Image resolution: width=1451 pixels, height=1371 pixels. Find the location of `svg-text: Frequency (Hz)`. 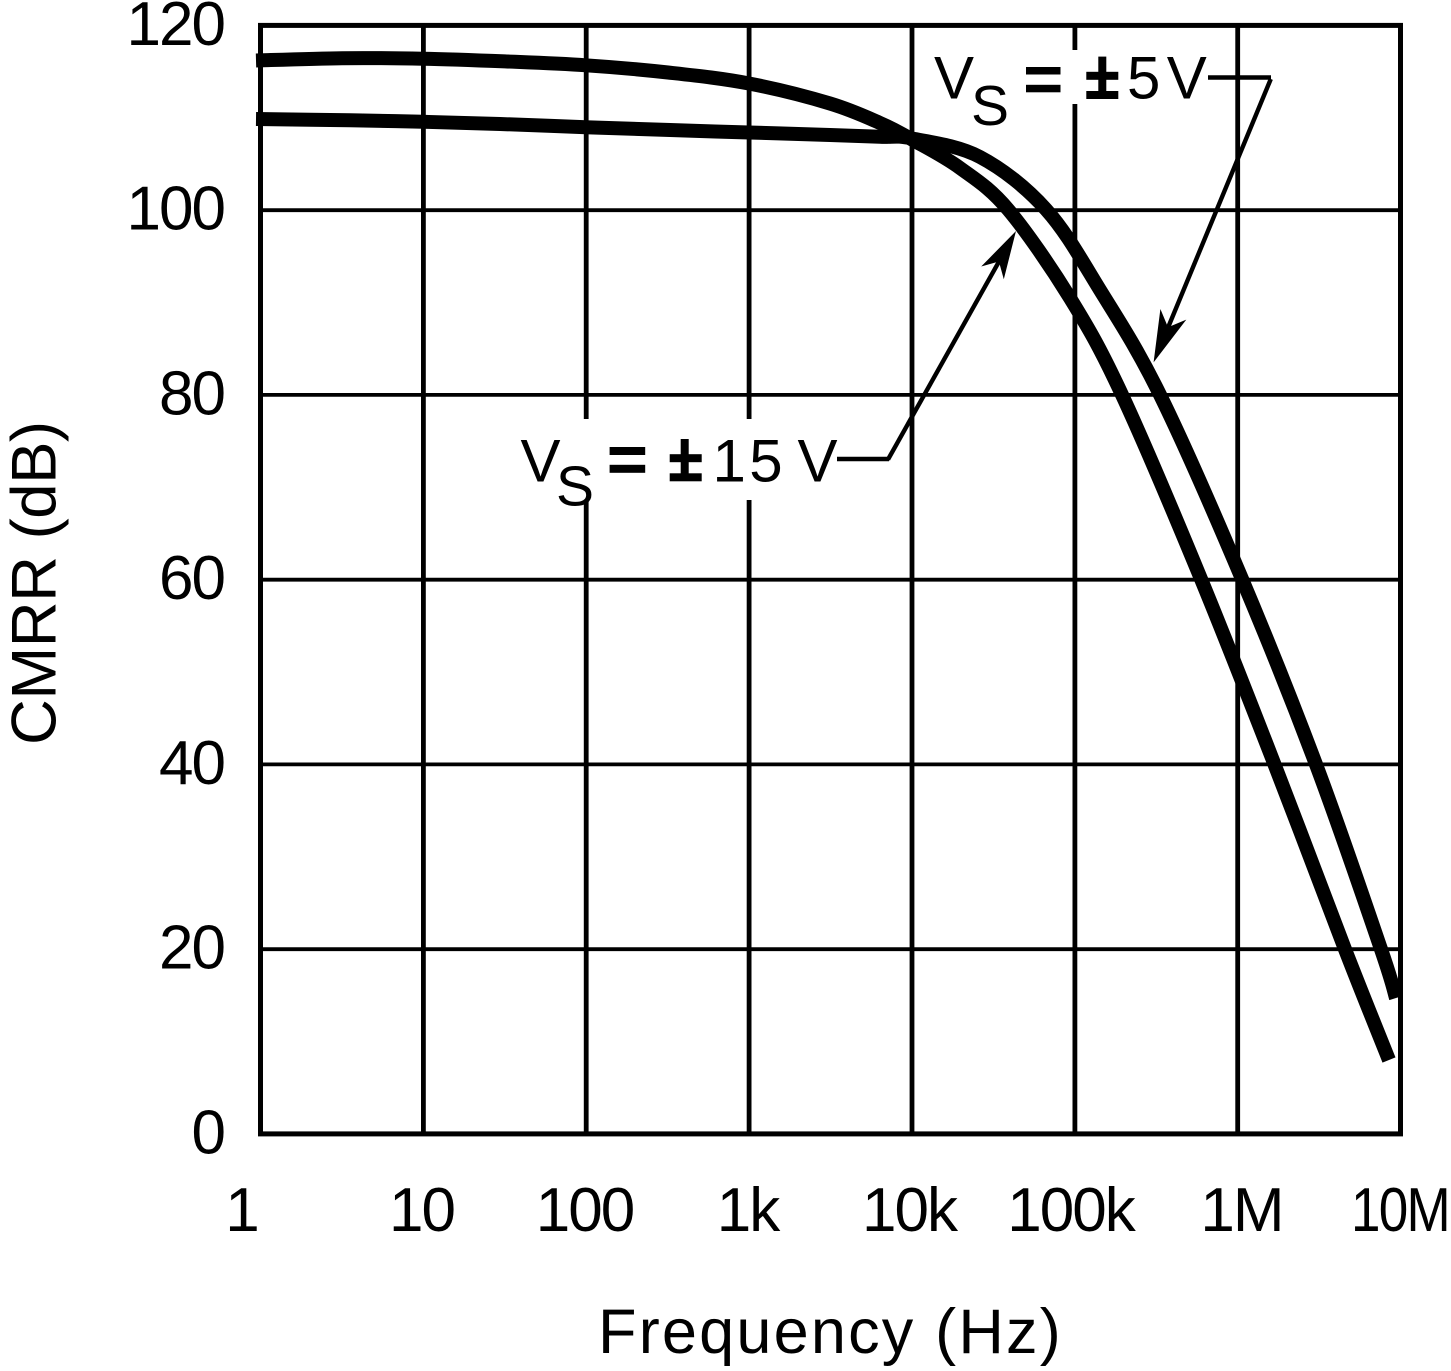

svg-text: Frequency (Hz) is located at coordinates (830, 1331).